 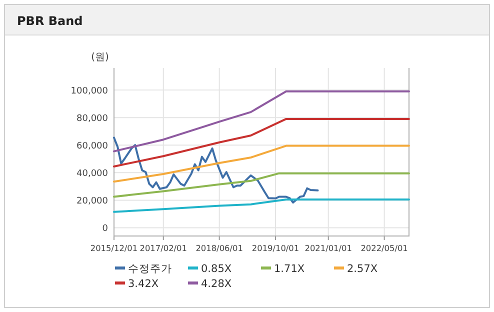 I want to click on legend-label: 0.85X, so click(x=216, y=269).